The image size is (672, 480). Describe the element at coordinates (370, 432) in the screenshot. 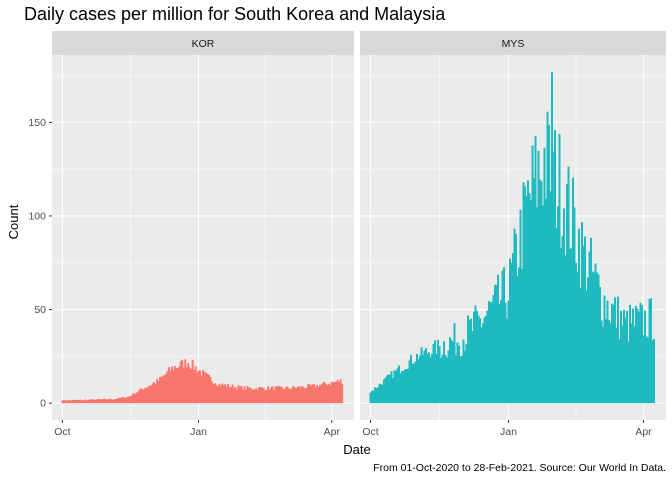

I see `x-tick-label: Oct` at that location.